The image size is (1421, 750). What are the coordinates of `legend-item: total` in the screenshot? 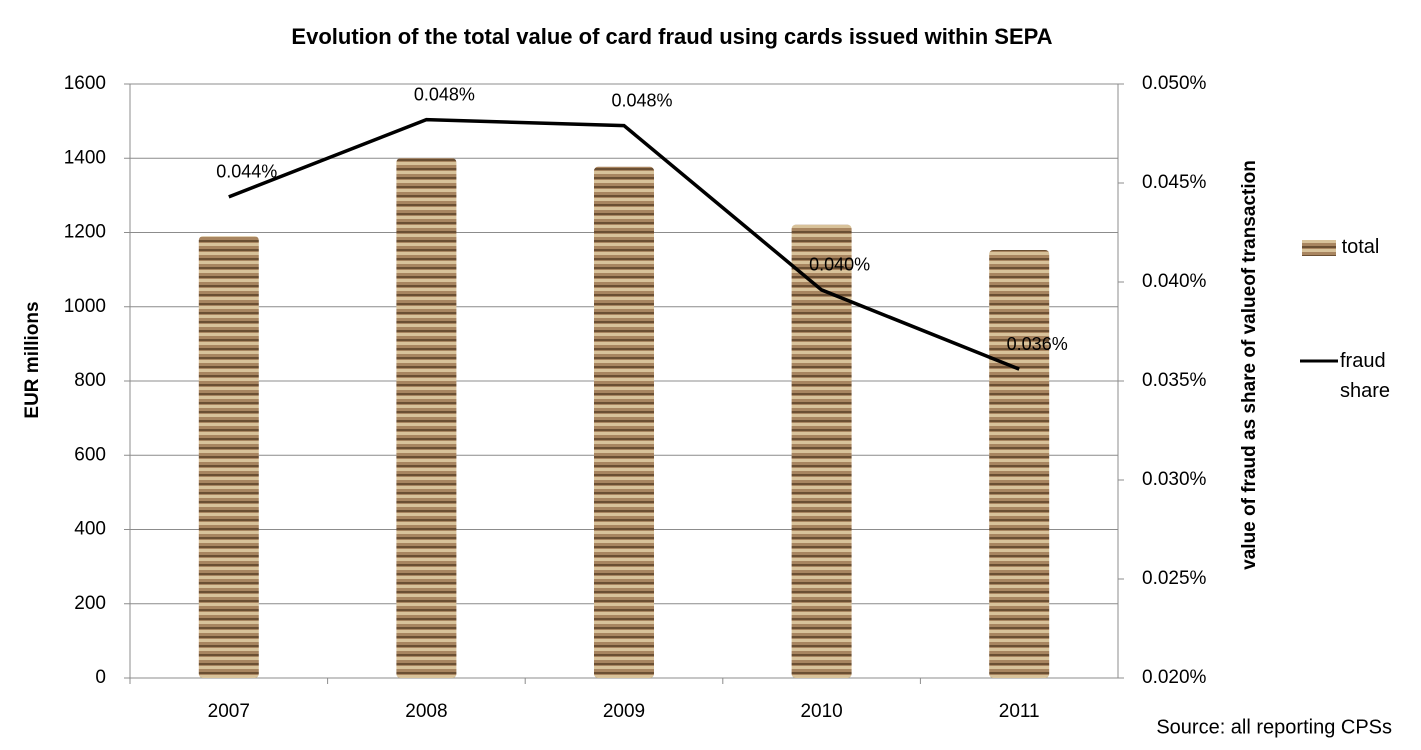 It's located at (1340, 247).